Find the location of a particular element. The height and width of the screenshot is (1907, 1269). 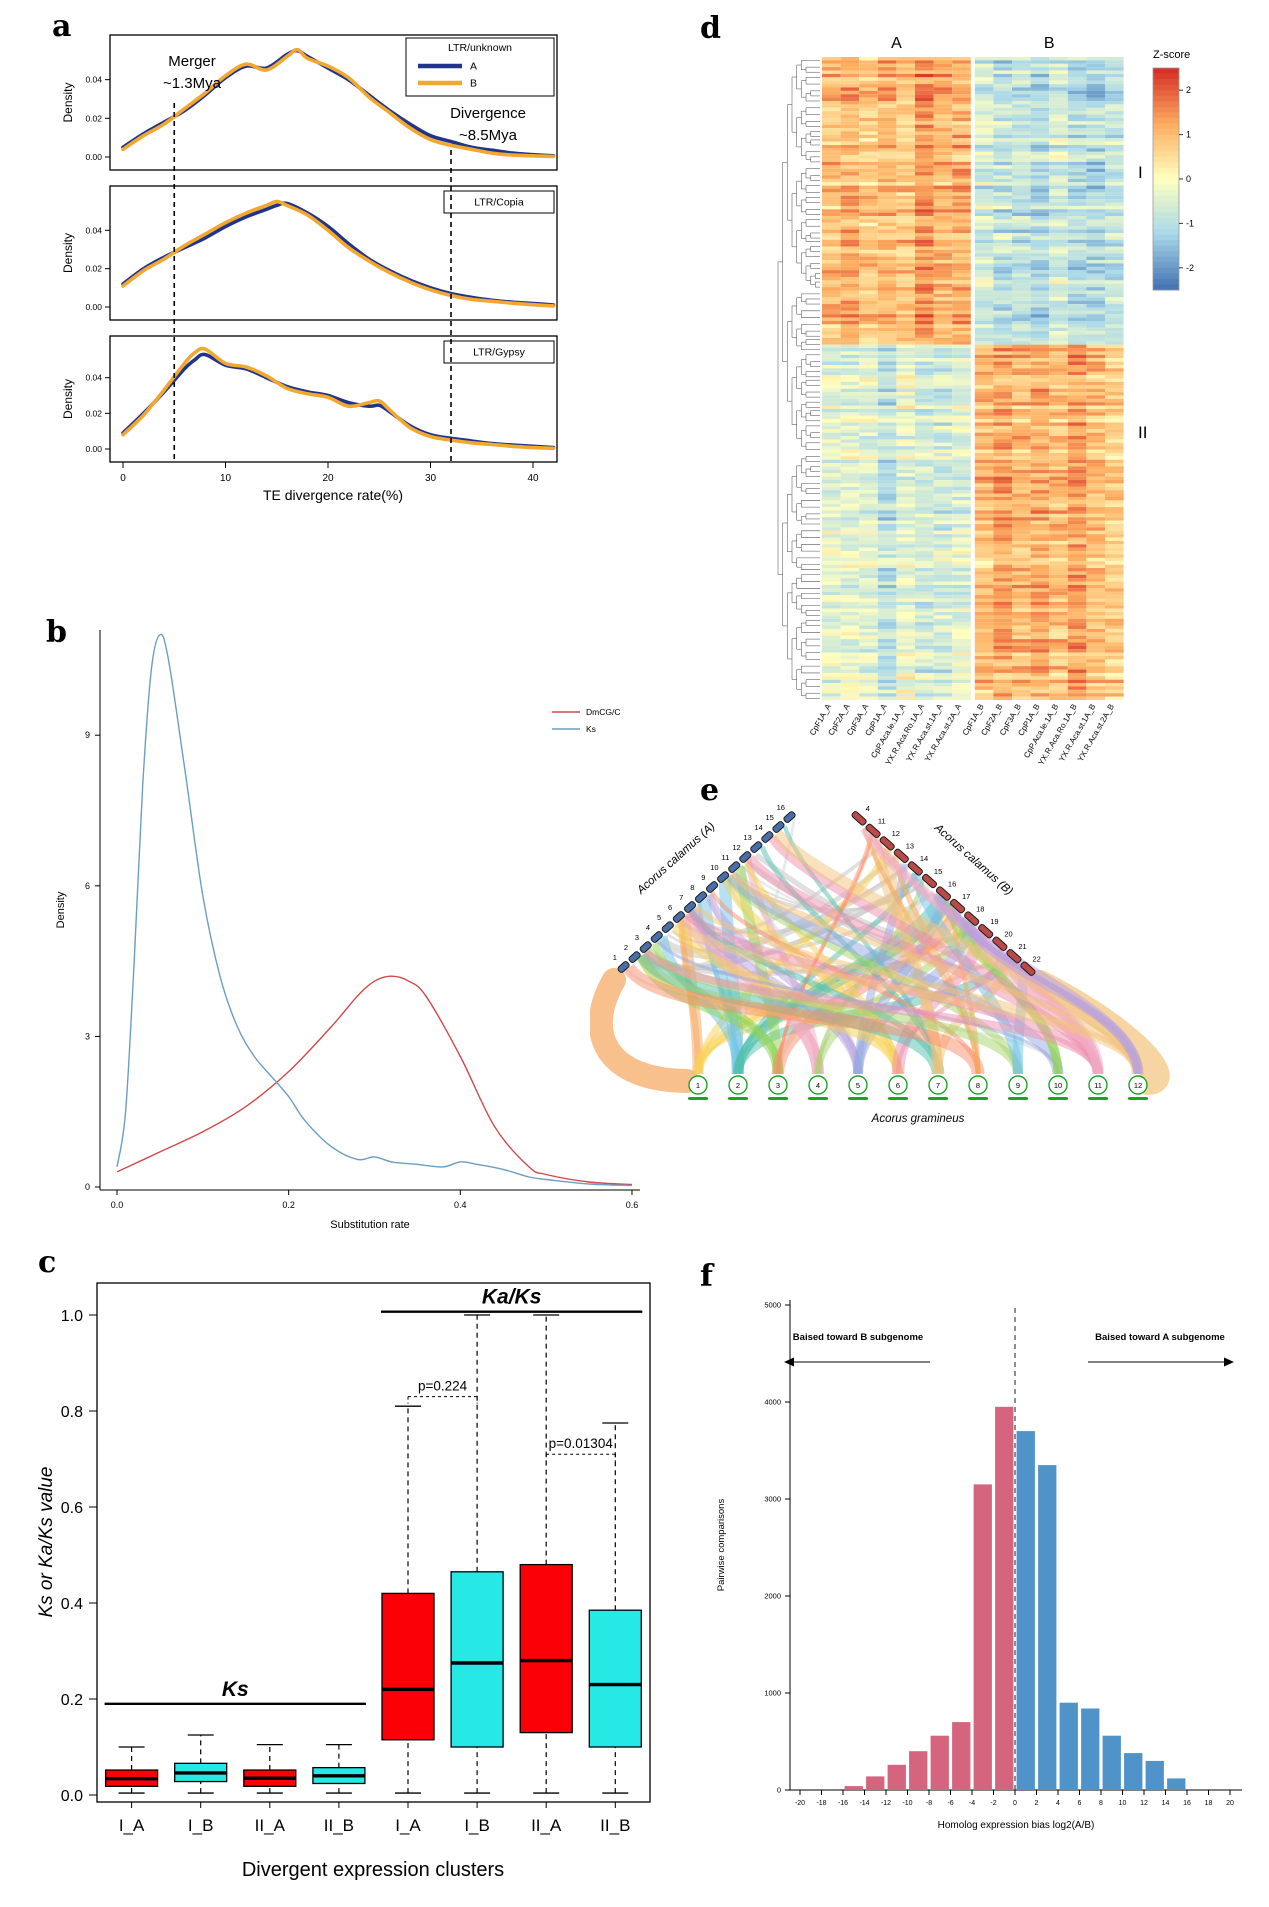

heatmap-cells is located at coordinates (973, 379).